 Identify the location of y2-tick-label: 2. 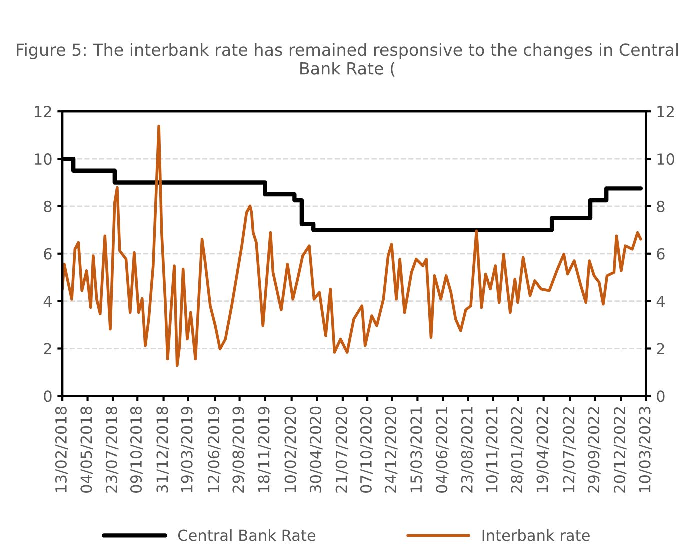
(660, 349).